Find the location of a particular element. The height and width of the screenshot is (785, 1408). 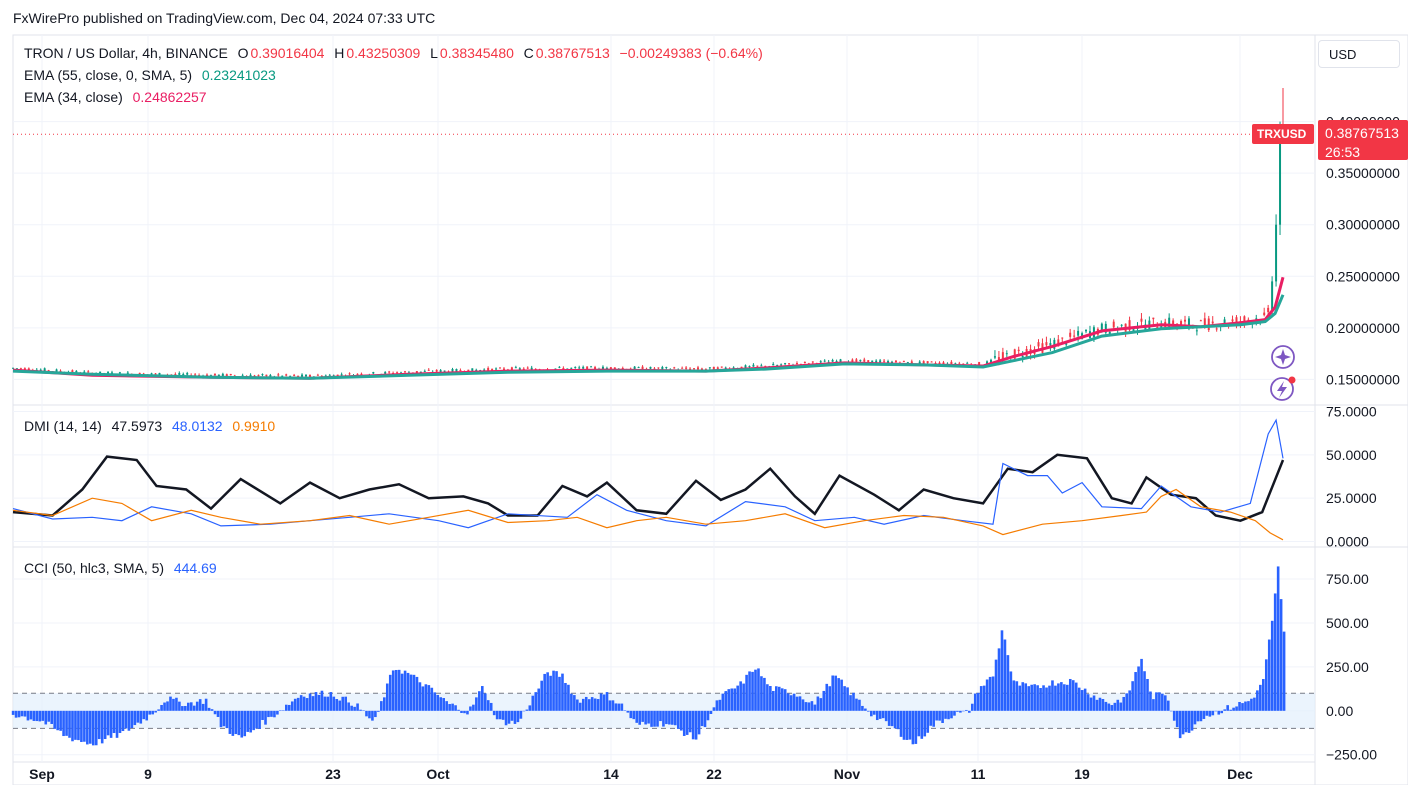

lightning-alert-icon is located at coordinates (1283, 388).